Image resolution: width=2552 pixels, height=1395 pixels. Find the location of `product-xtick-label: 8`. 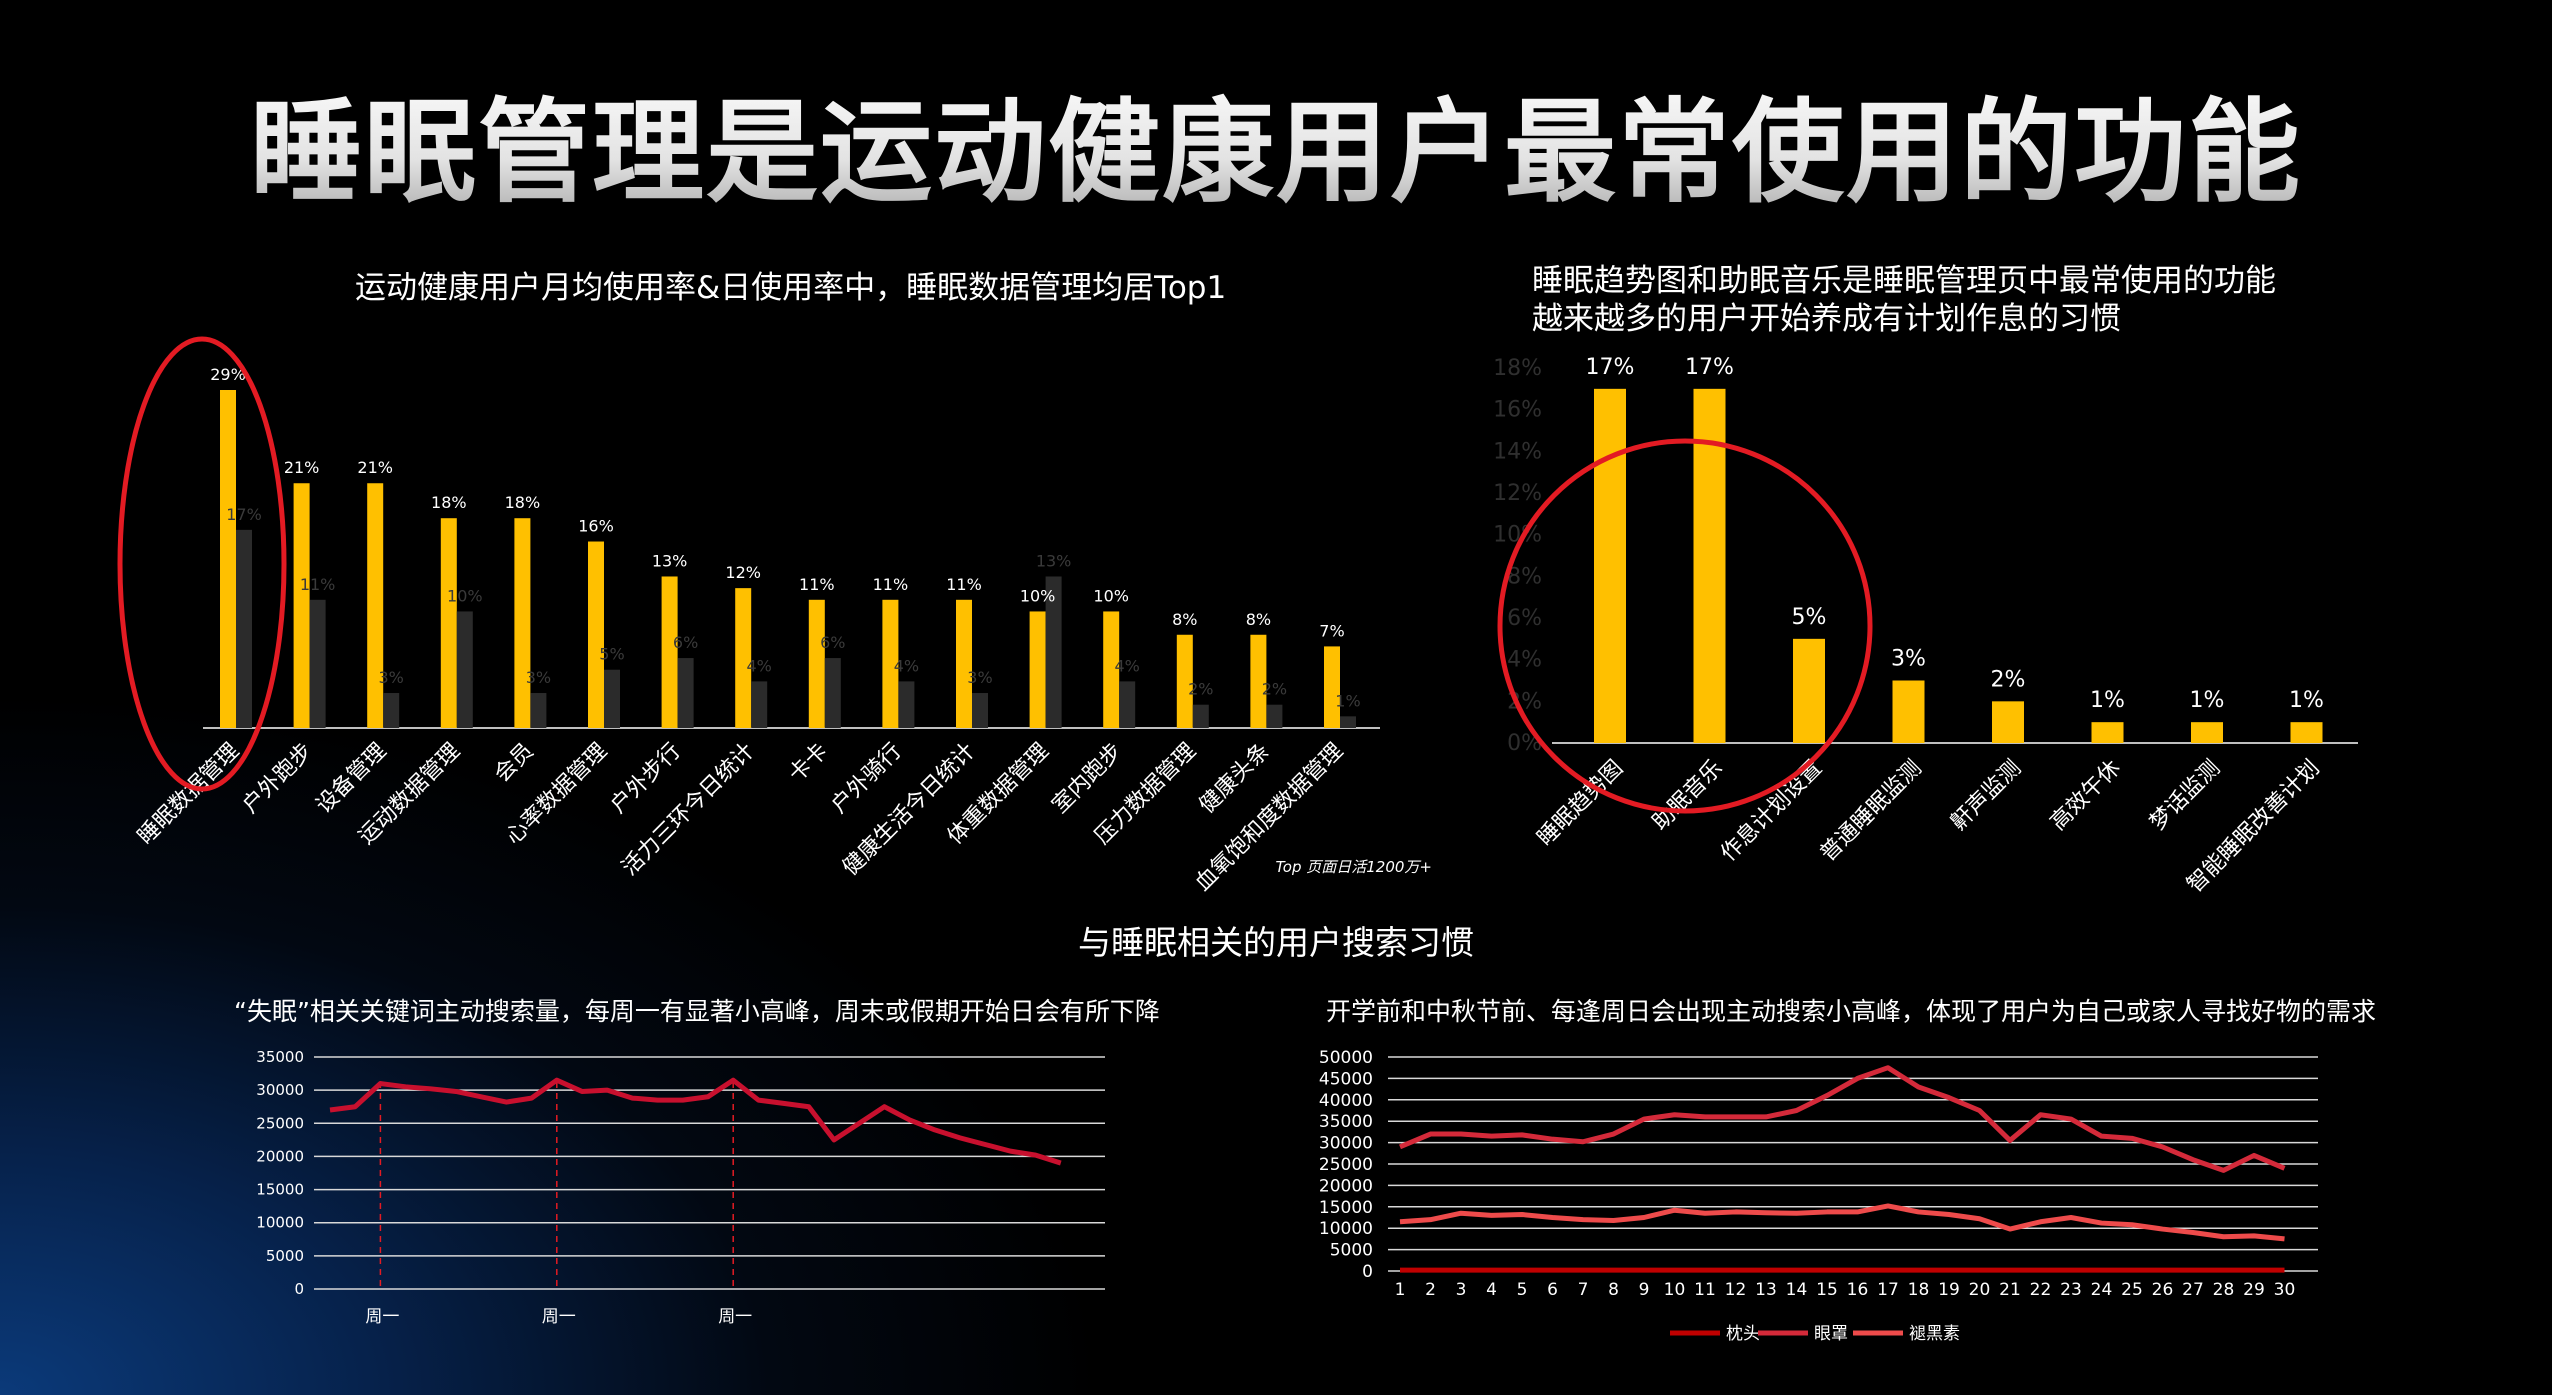

product-xtick-label: 8 is located at coordinates (1613, 1290).